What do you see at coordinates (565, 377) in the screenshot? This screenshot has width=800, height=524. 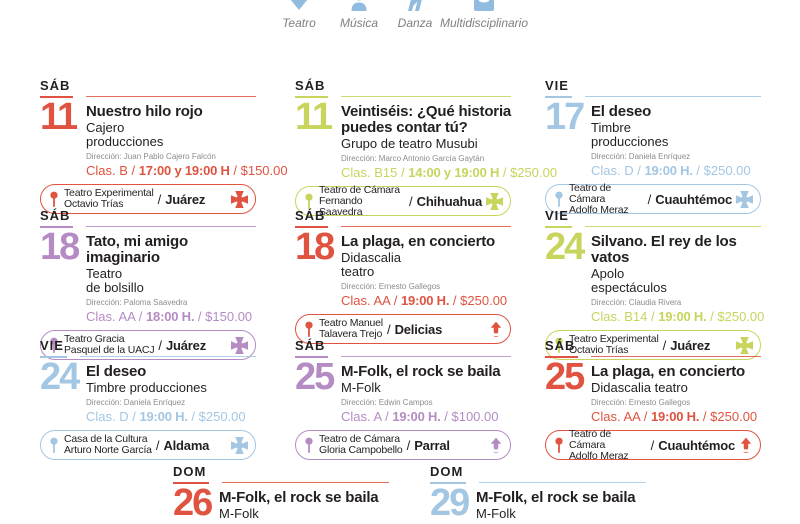 I see `date-number: 25` at bounding box center [565, 377].